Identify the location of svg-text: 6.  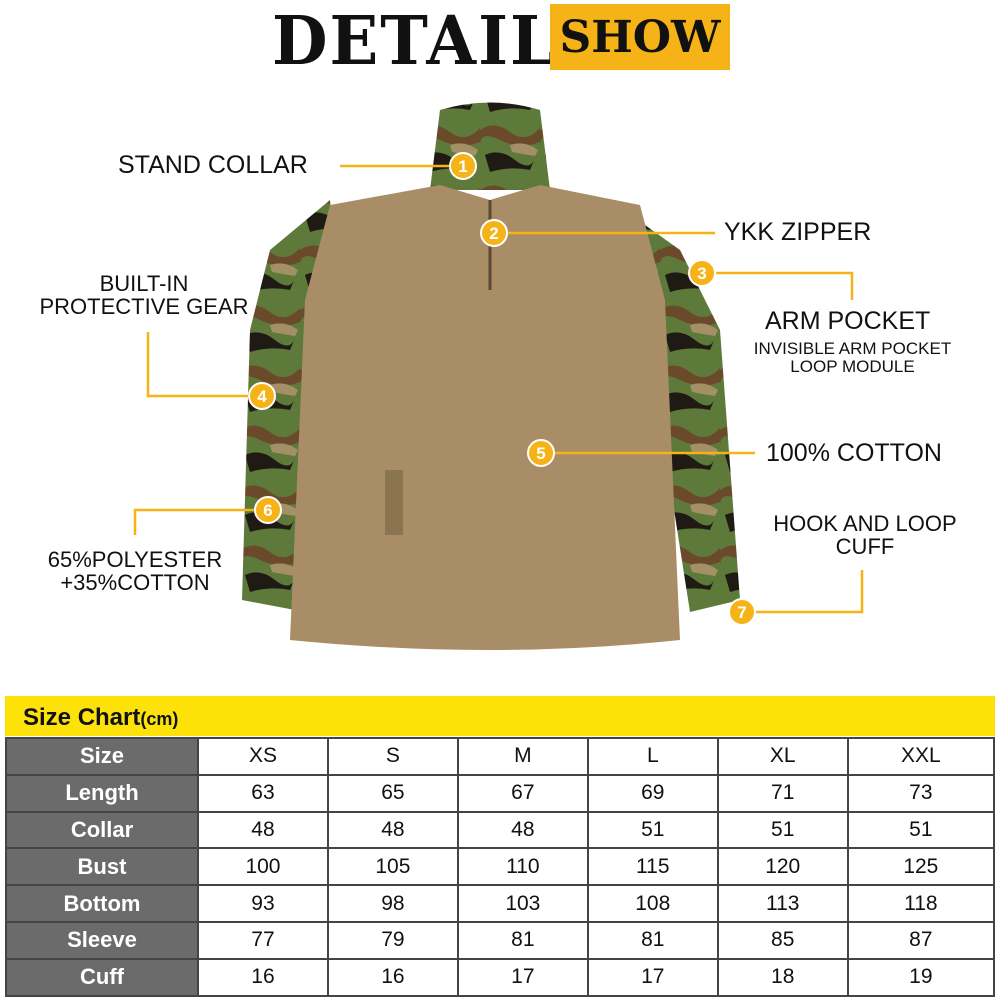
(267, 510).